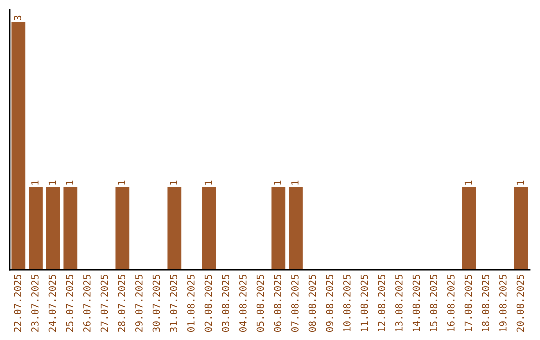 The height and width of the screenshot is (340, 540). Describe the element at coordinates (70, 303) in the screenshot. I see `x-tick-label: 25.07.2025` at that location.